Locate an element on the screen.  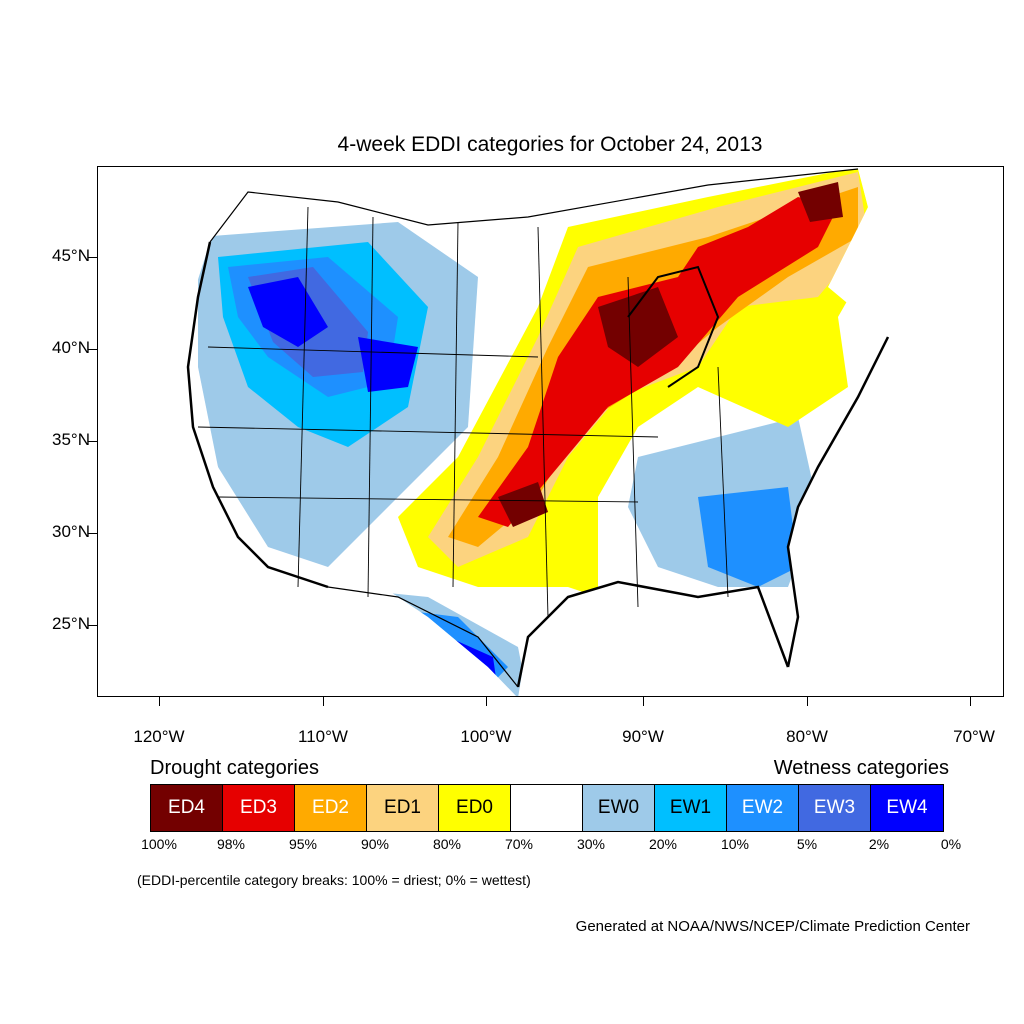
break-label: 70% is located at coordinates (519, 844).